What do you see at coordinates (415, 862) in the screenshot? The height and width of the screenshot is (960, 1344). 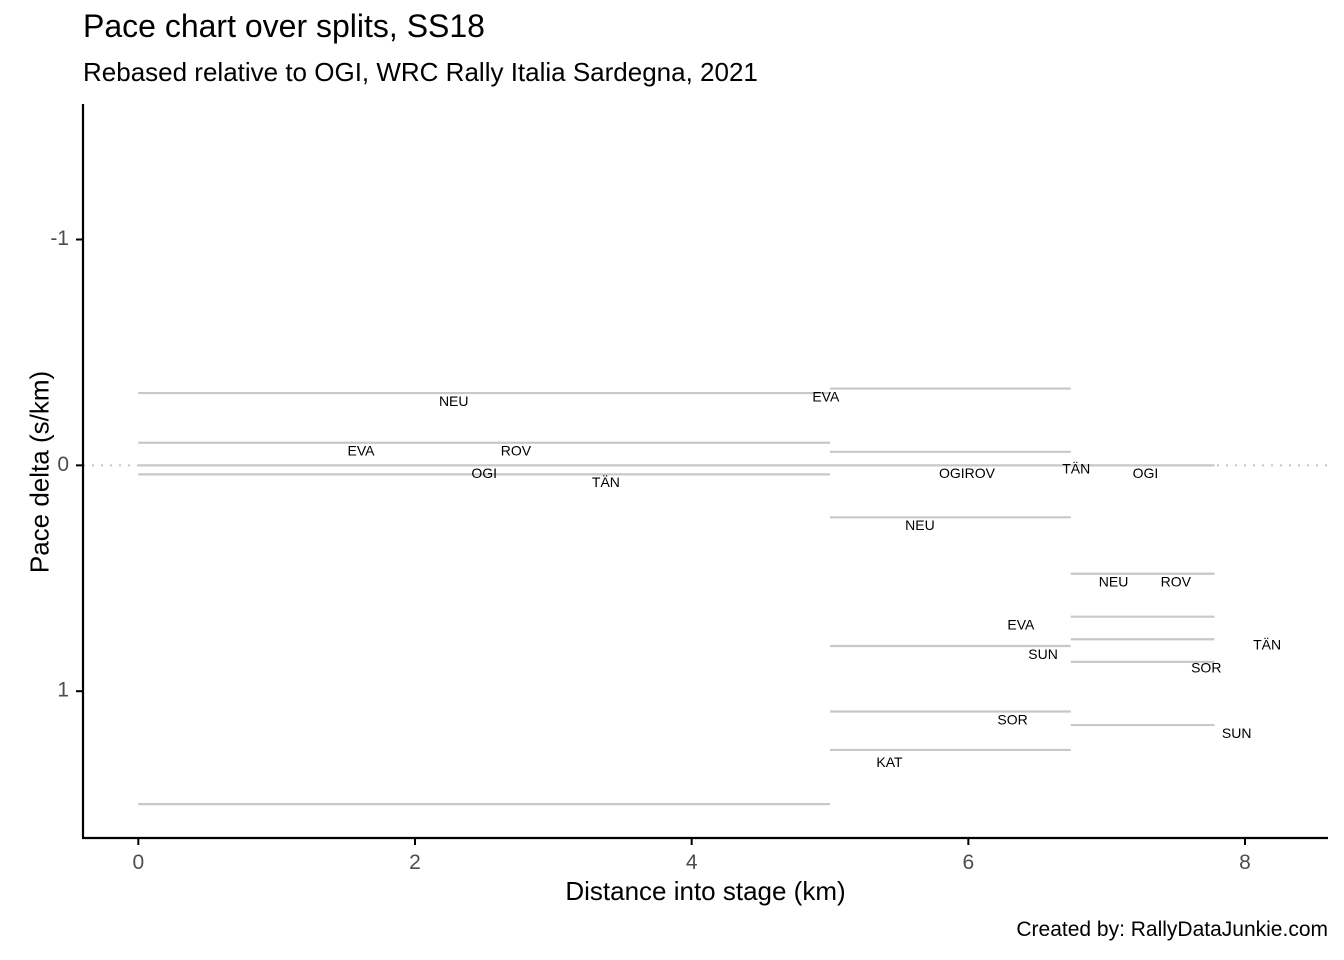 I see `x-tick-label: 2` at bounding box center [415, 862].